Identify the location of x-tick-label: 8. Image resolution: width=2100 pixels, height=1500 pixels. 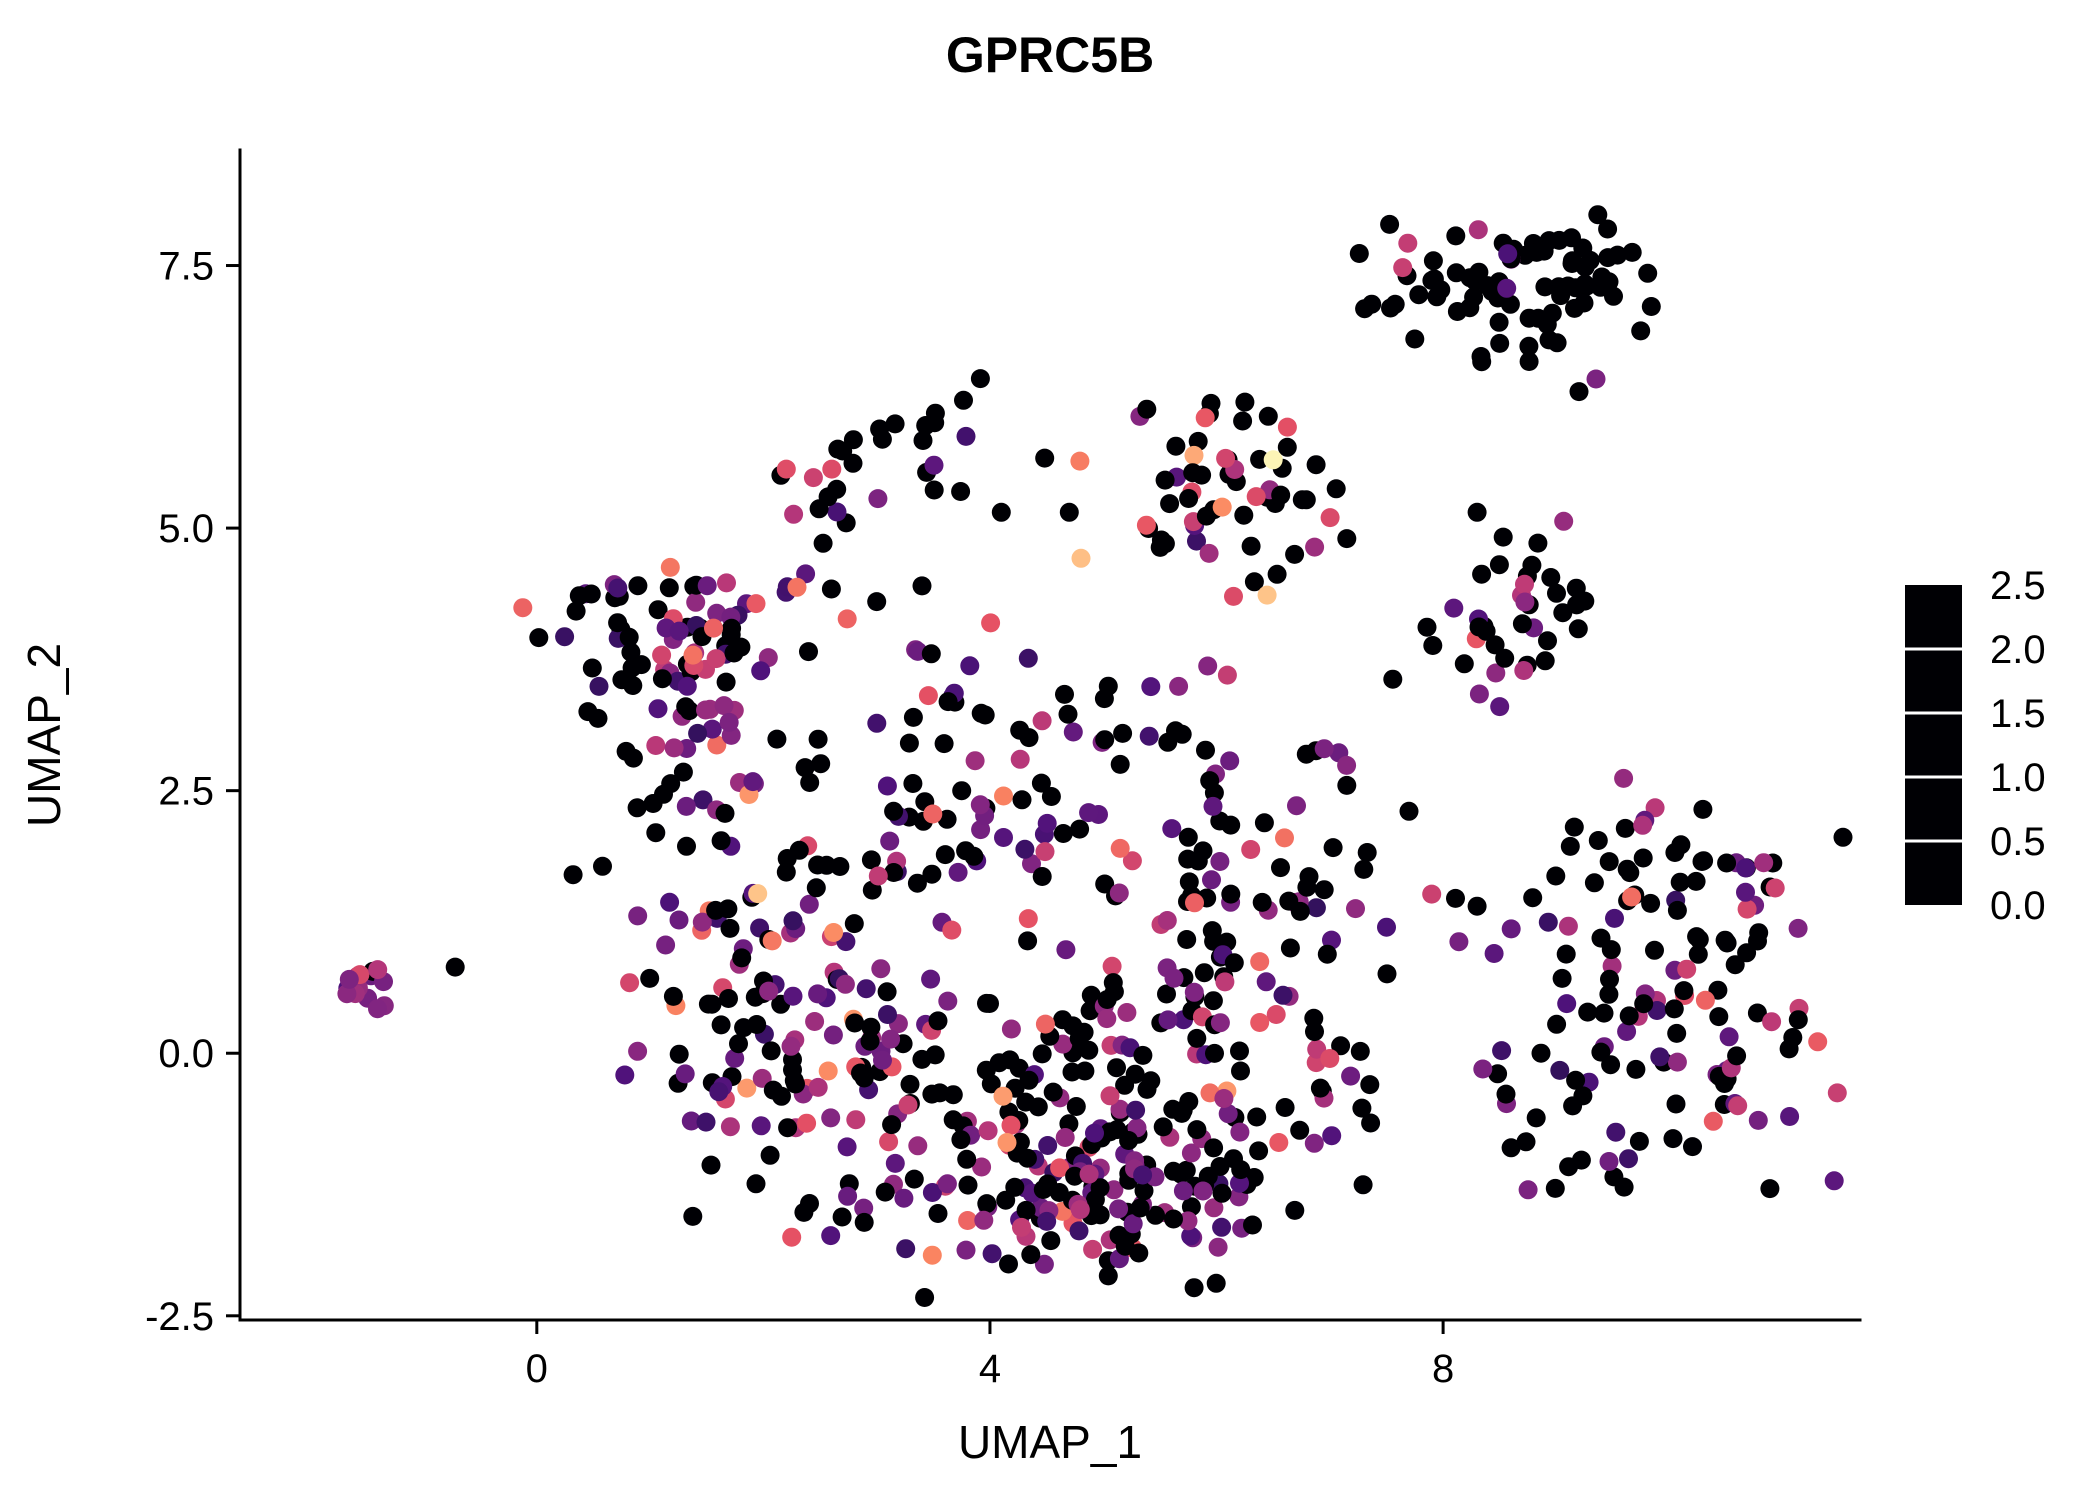
(1443, 1369).